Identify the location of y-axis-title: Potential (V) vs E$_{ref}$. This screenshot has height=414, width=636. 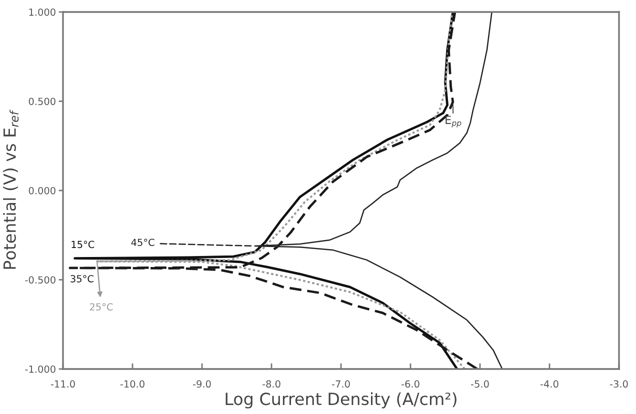
(11, 189).